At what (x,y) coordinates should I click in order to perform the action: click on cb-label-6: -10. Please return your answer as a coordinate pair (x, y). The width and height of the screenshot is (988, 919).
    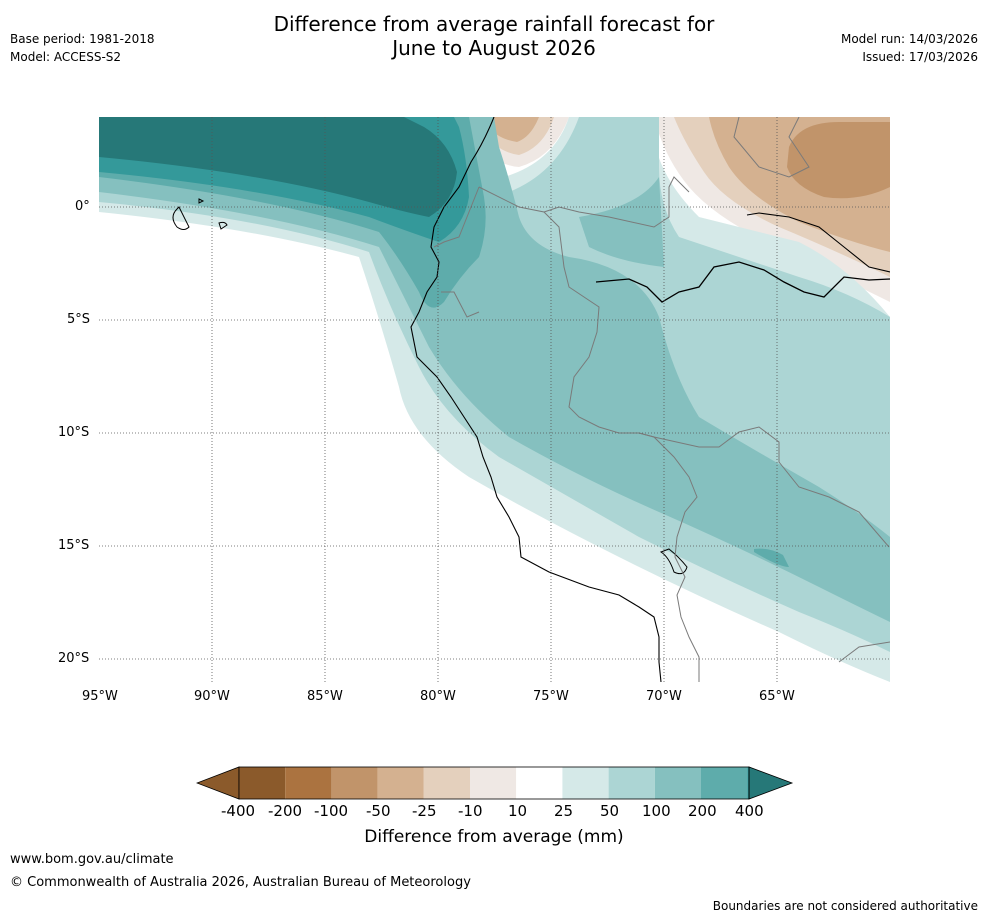
    Looking at the image, I should click on (470, 811).